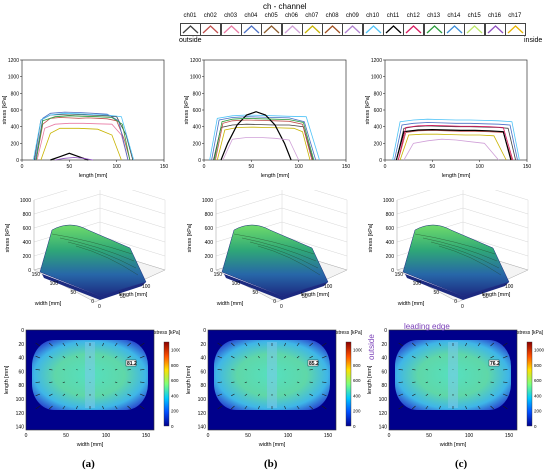  What do you see at coordinates (373, 16) in the screenshot?
I see `legend-label: ch10` at bounding box center [373, 16].